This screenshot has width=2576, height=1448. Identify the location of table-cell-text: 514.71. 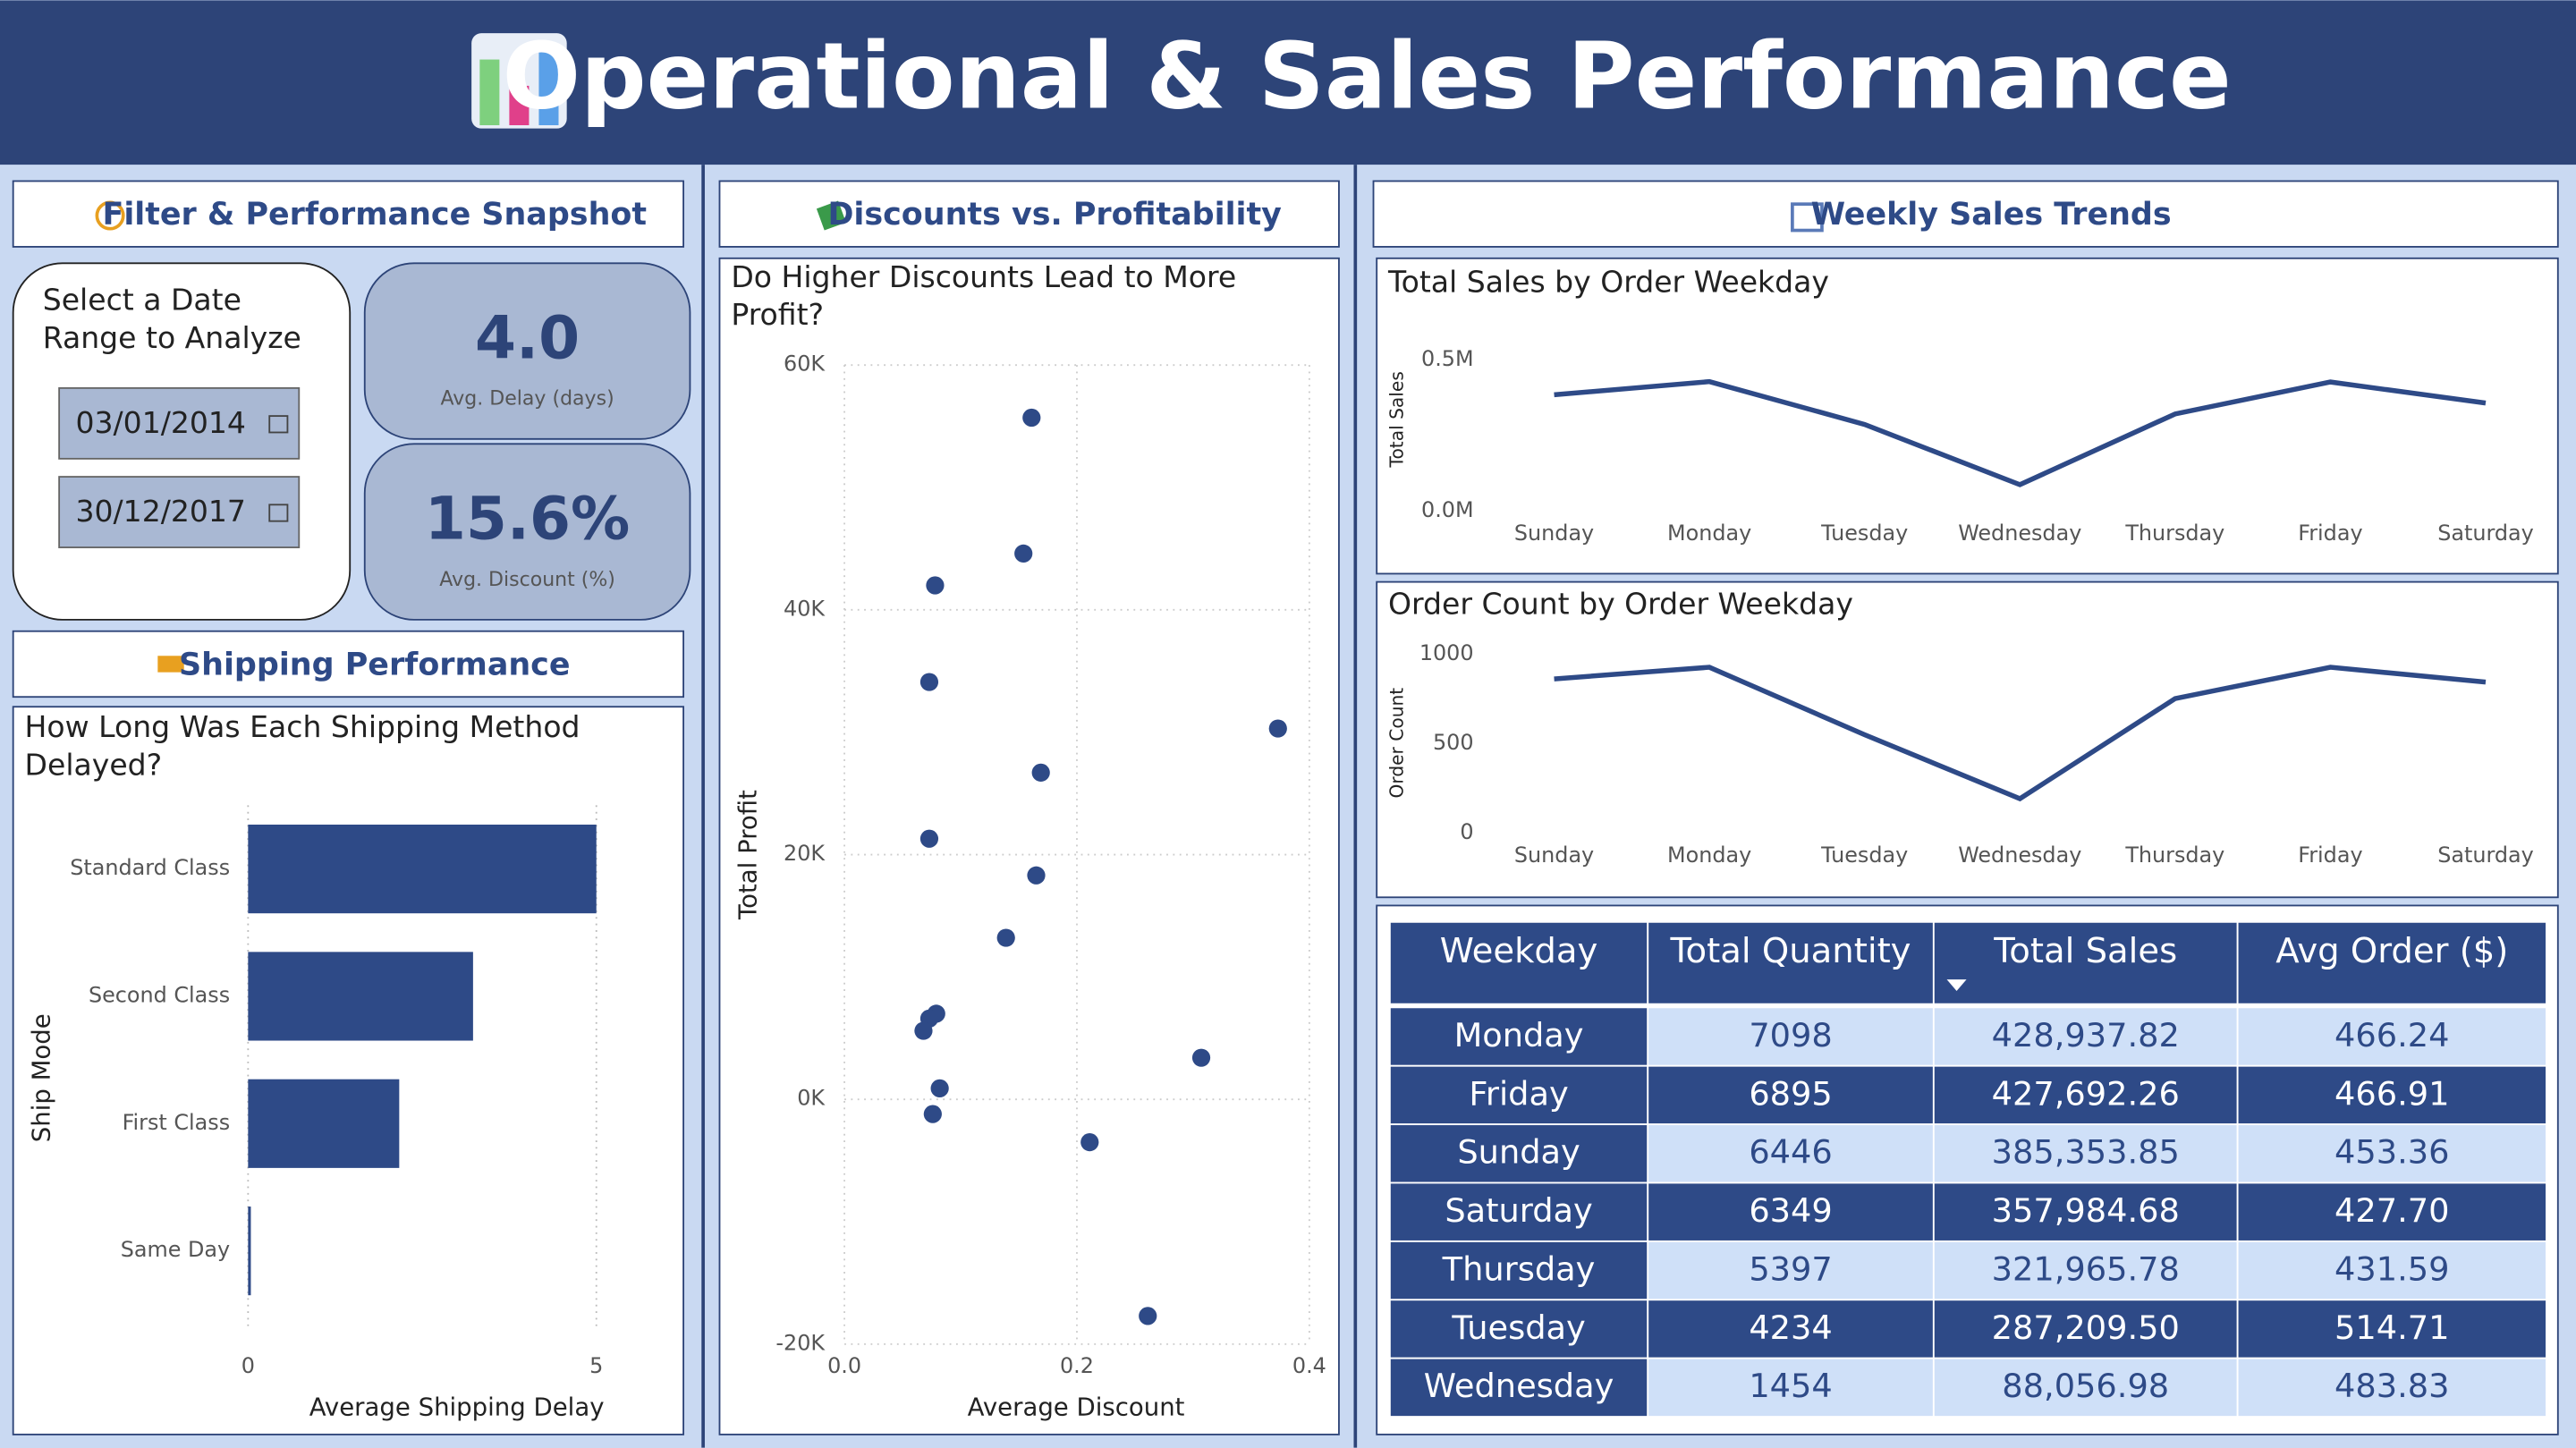
(2391, 1327).